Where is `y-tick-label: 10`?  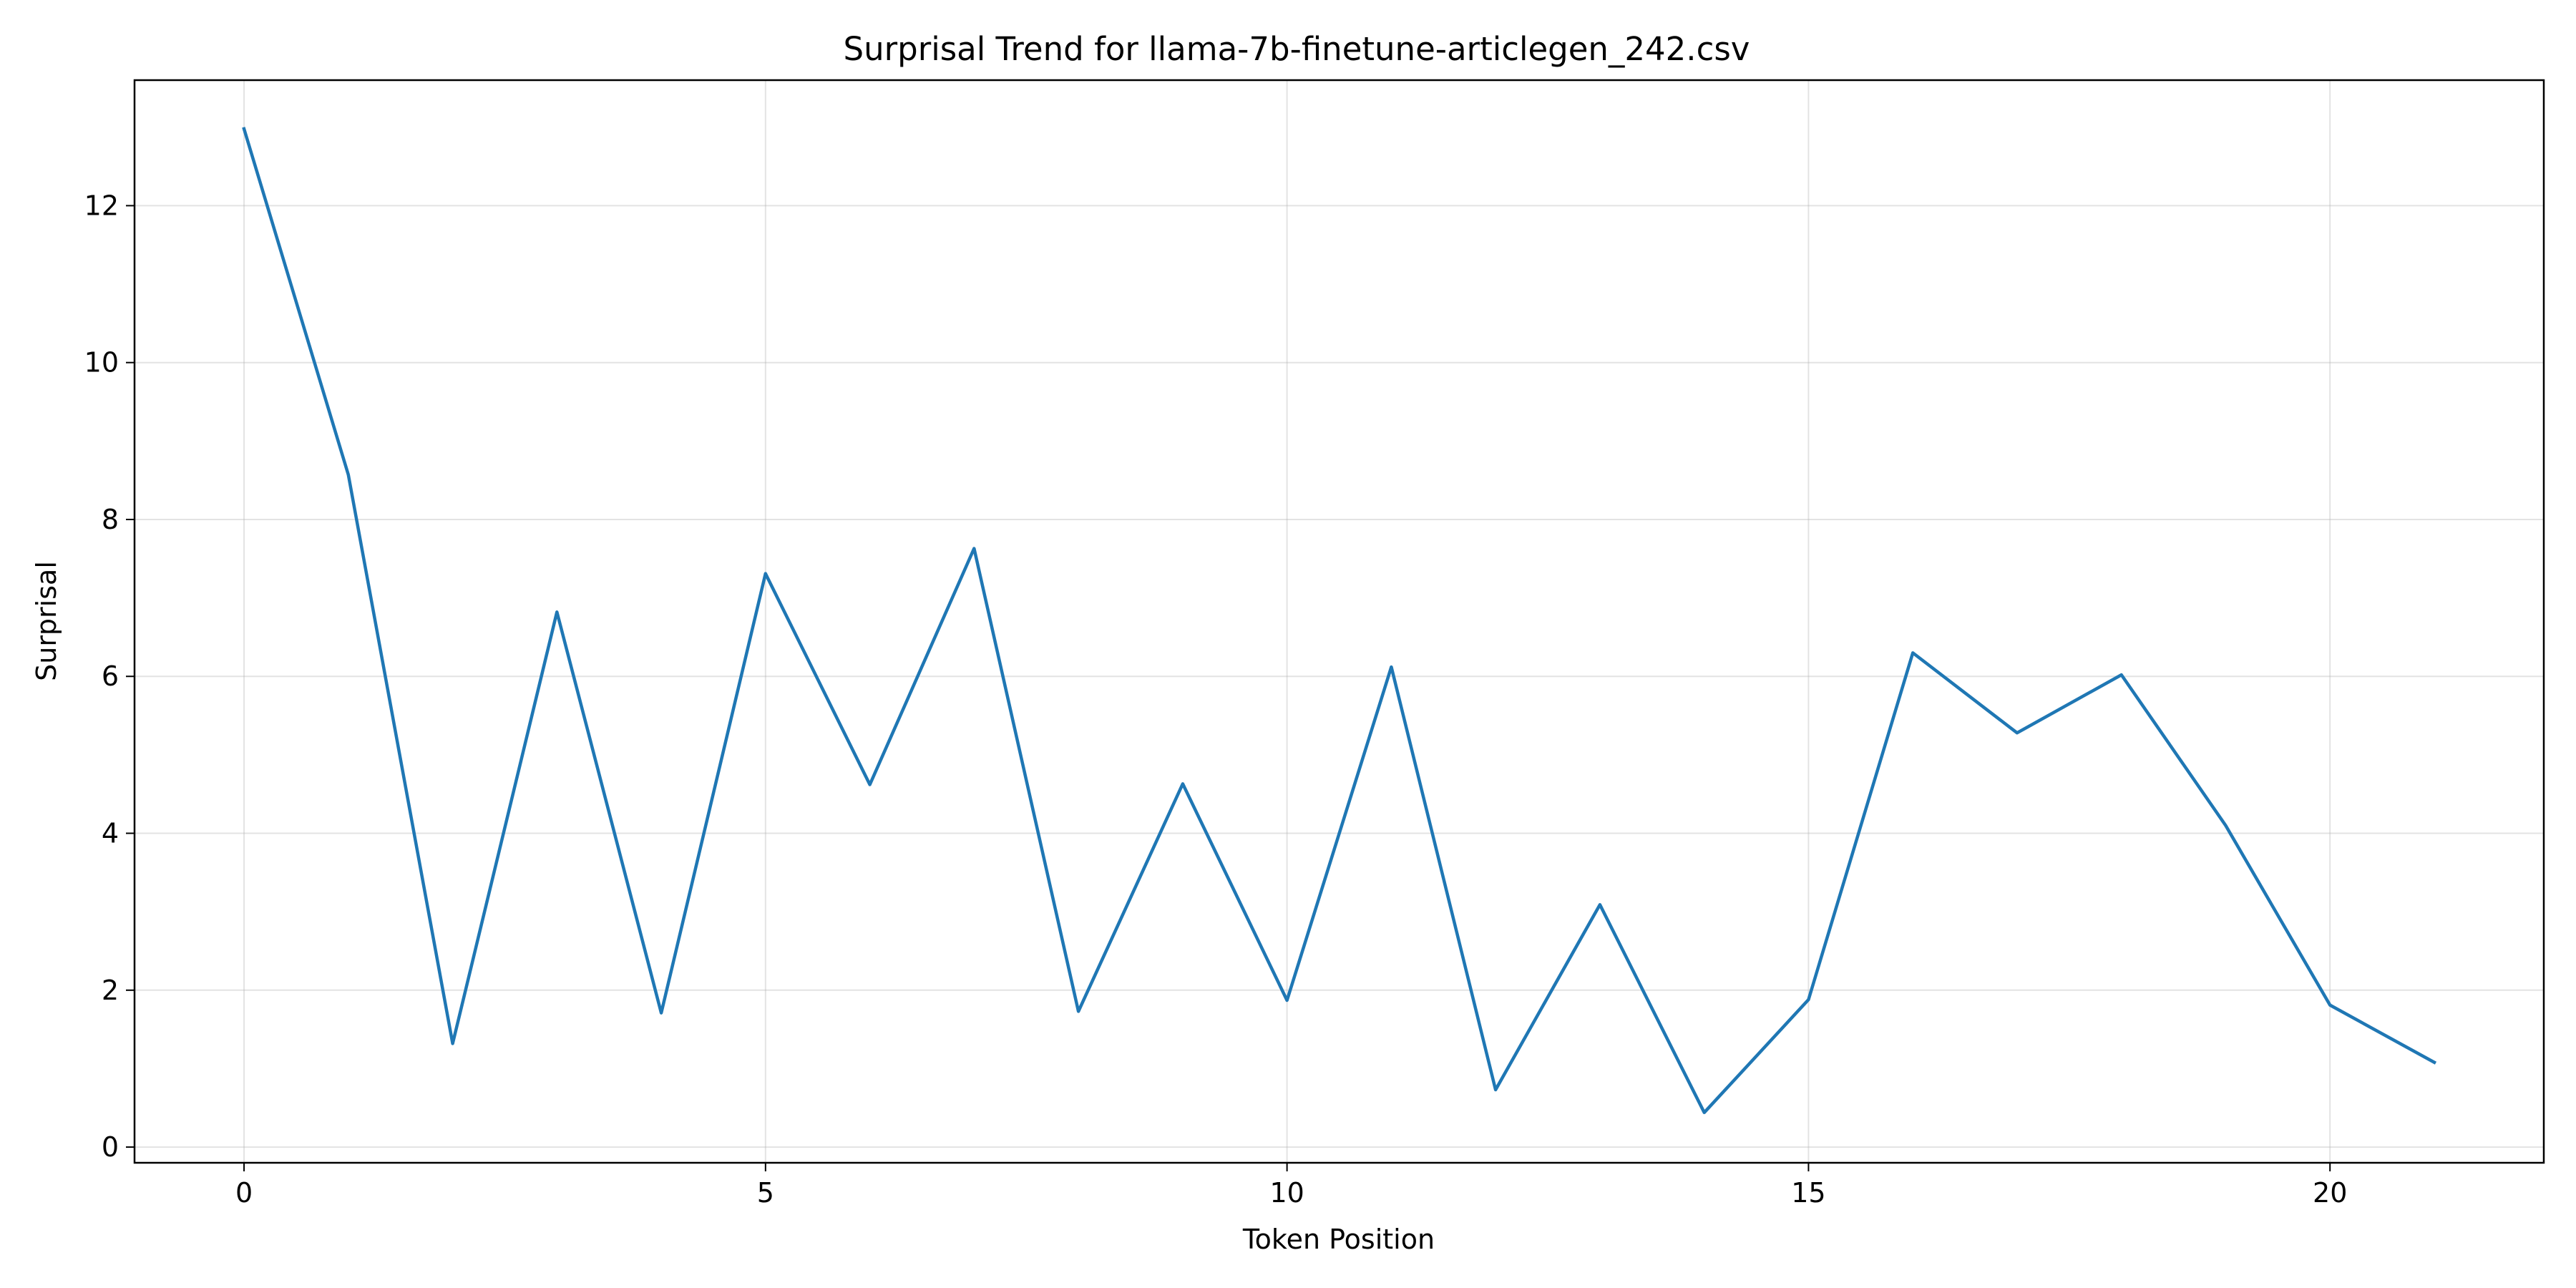
y-tick-label: 10 is located at coordinates (101, 363).